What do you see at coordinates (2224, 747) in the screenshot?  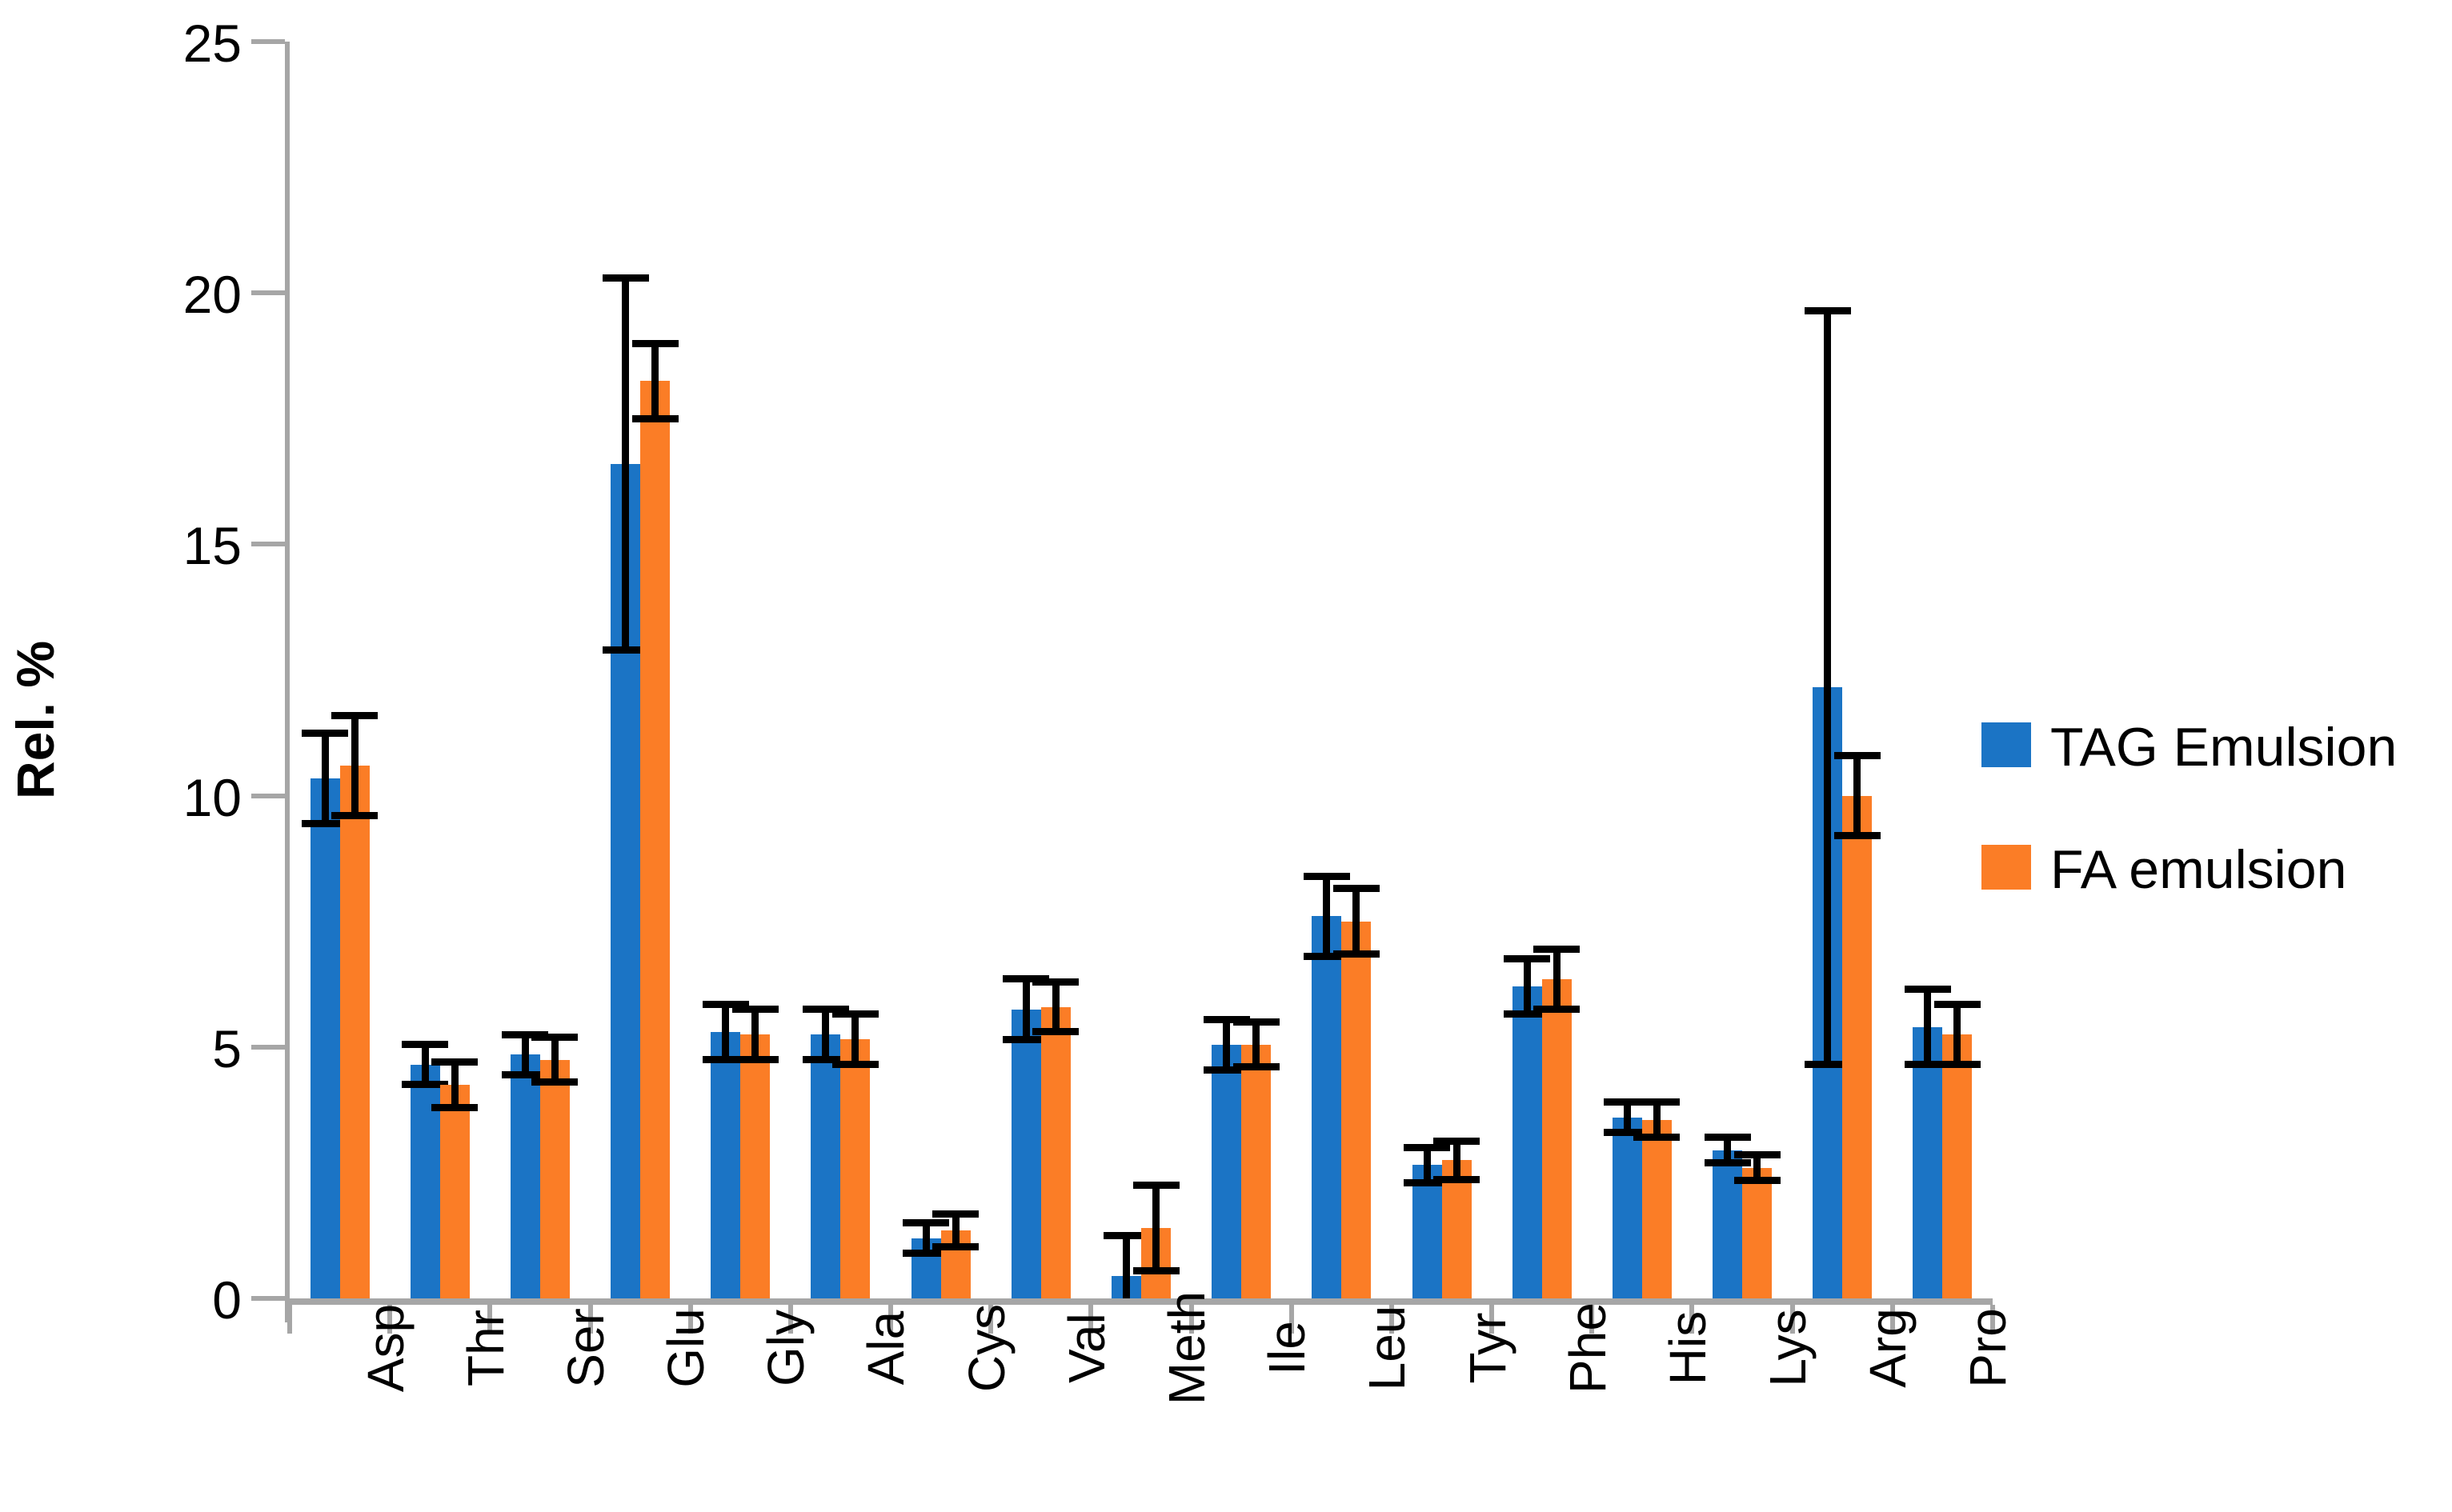 I see `legend-label-tag-emulsion: TAG Emulsion` at bounding box center [2224, 747].